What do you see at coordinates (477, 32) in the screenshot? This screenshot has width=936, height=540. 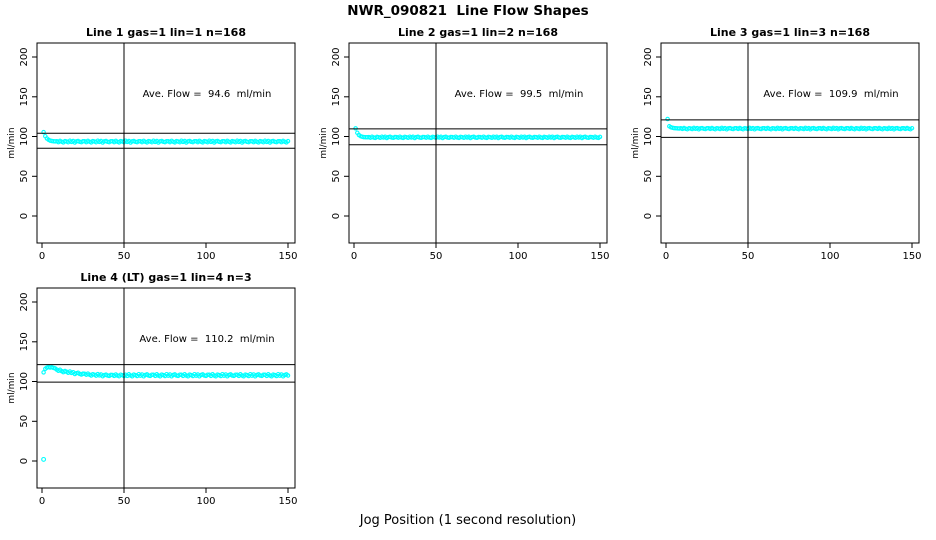 I see `panel-title: Line 2 gas=1 lin=2 n=168` at bounding box center [477, 32].